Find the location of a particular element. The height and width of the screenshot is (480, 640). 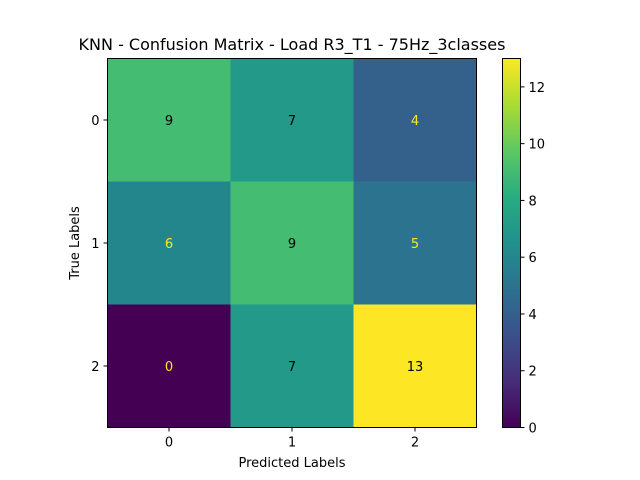

y-axis-ticks: 0 1 2 is located at coordinates (99, 244).